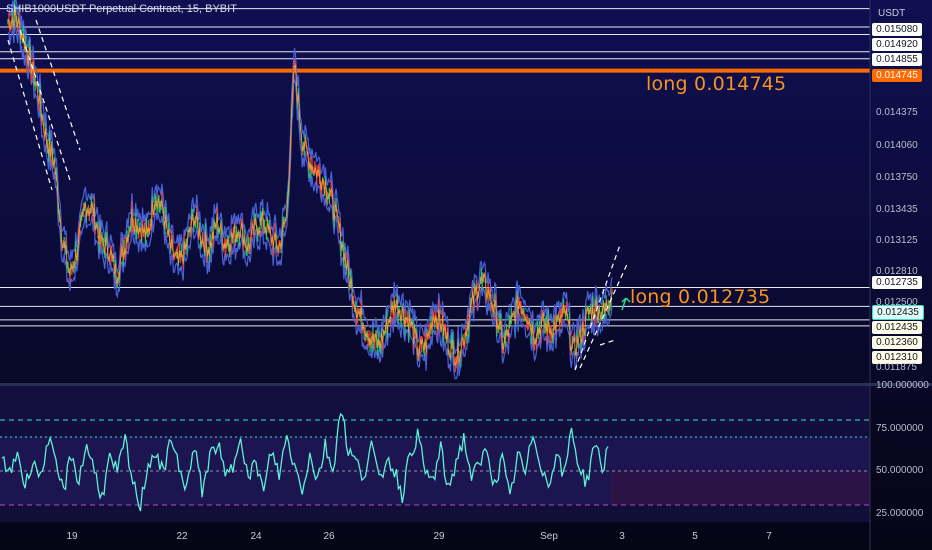 The height and width of the screenshot is (550, 932). Describe the element at coordinates (900, 428) in the screenshot. I see `oscillator-tick-label: 75.000000` at that location.